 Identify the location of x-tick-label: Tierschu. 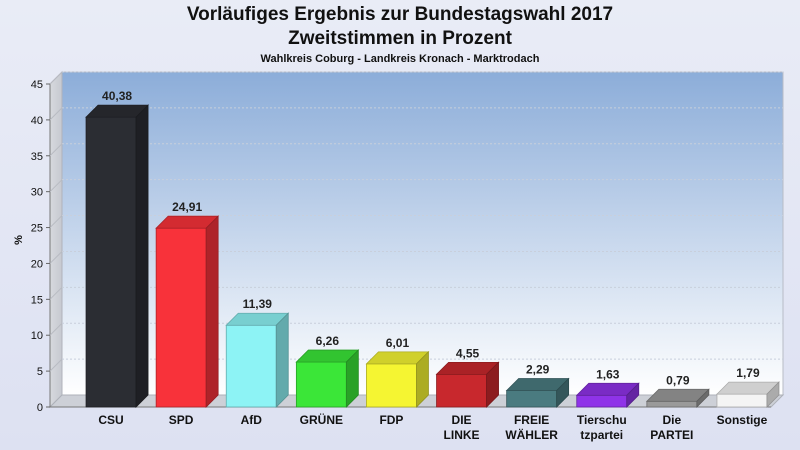
(602, 420).